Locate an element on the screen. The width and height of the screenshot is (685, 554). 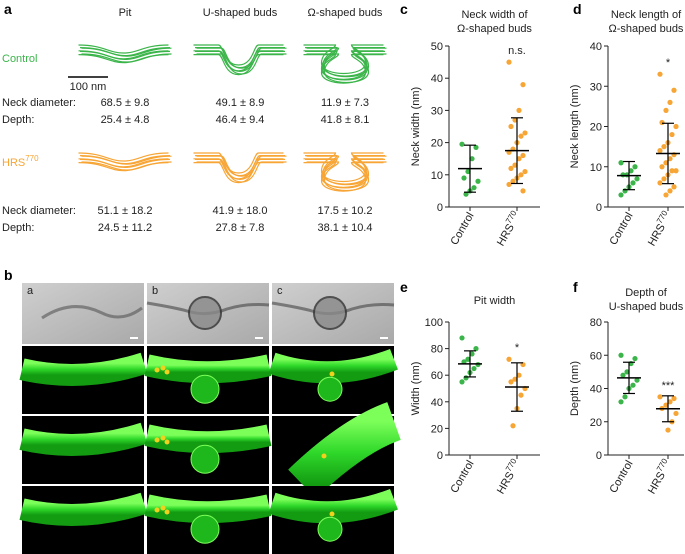
y-tick-label: 80 is located at coordinates (596, 323).